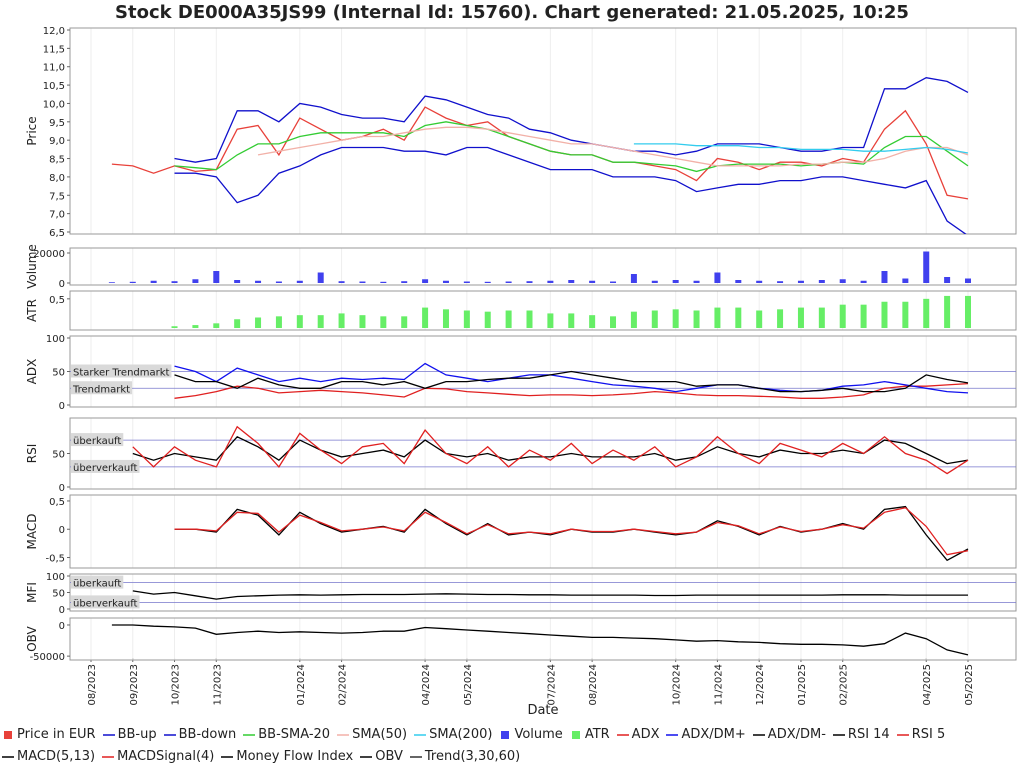 The image size is (1024, 768). I want to click on y-tick-label: 0,5, so click(57, 300).